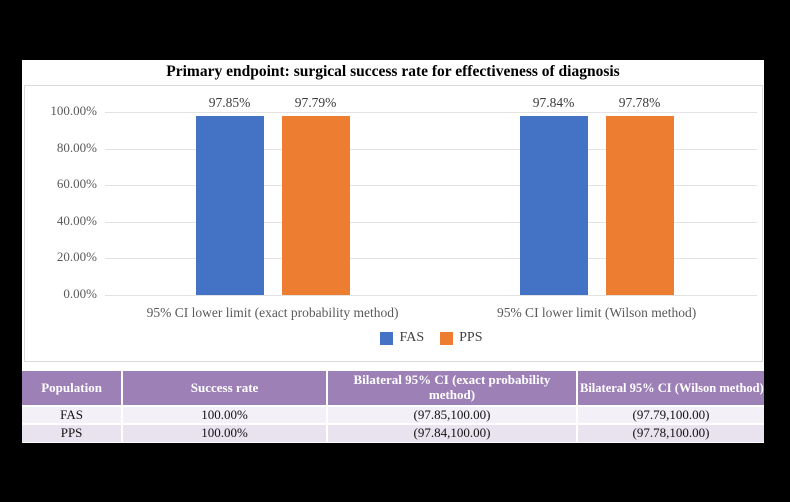  I want to click on legend-item-fas: FAS, so click(402, 338).